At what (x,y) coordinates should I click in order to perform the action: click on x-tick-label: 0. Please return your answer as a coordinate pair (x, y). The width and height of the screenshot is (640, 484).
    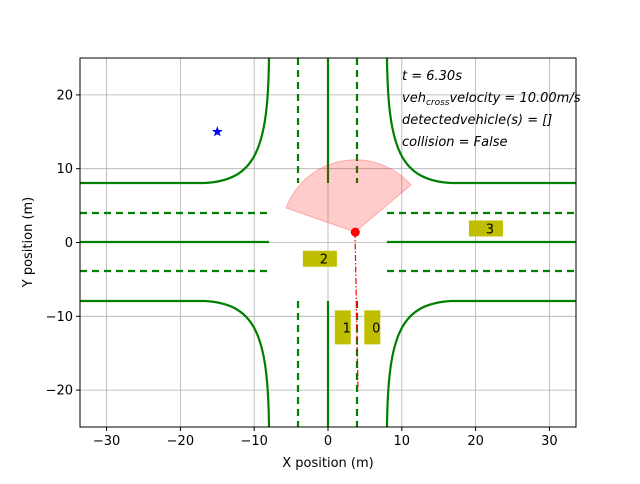
    Looking at the image, I should click on (328, 441).